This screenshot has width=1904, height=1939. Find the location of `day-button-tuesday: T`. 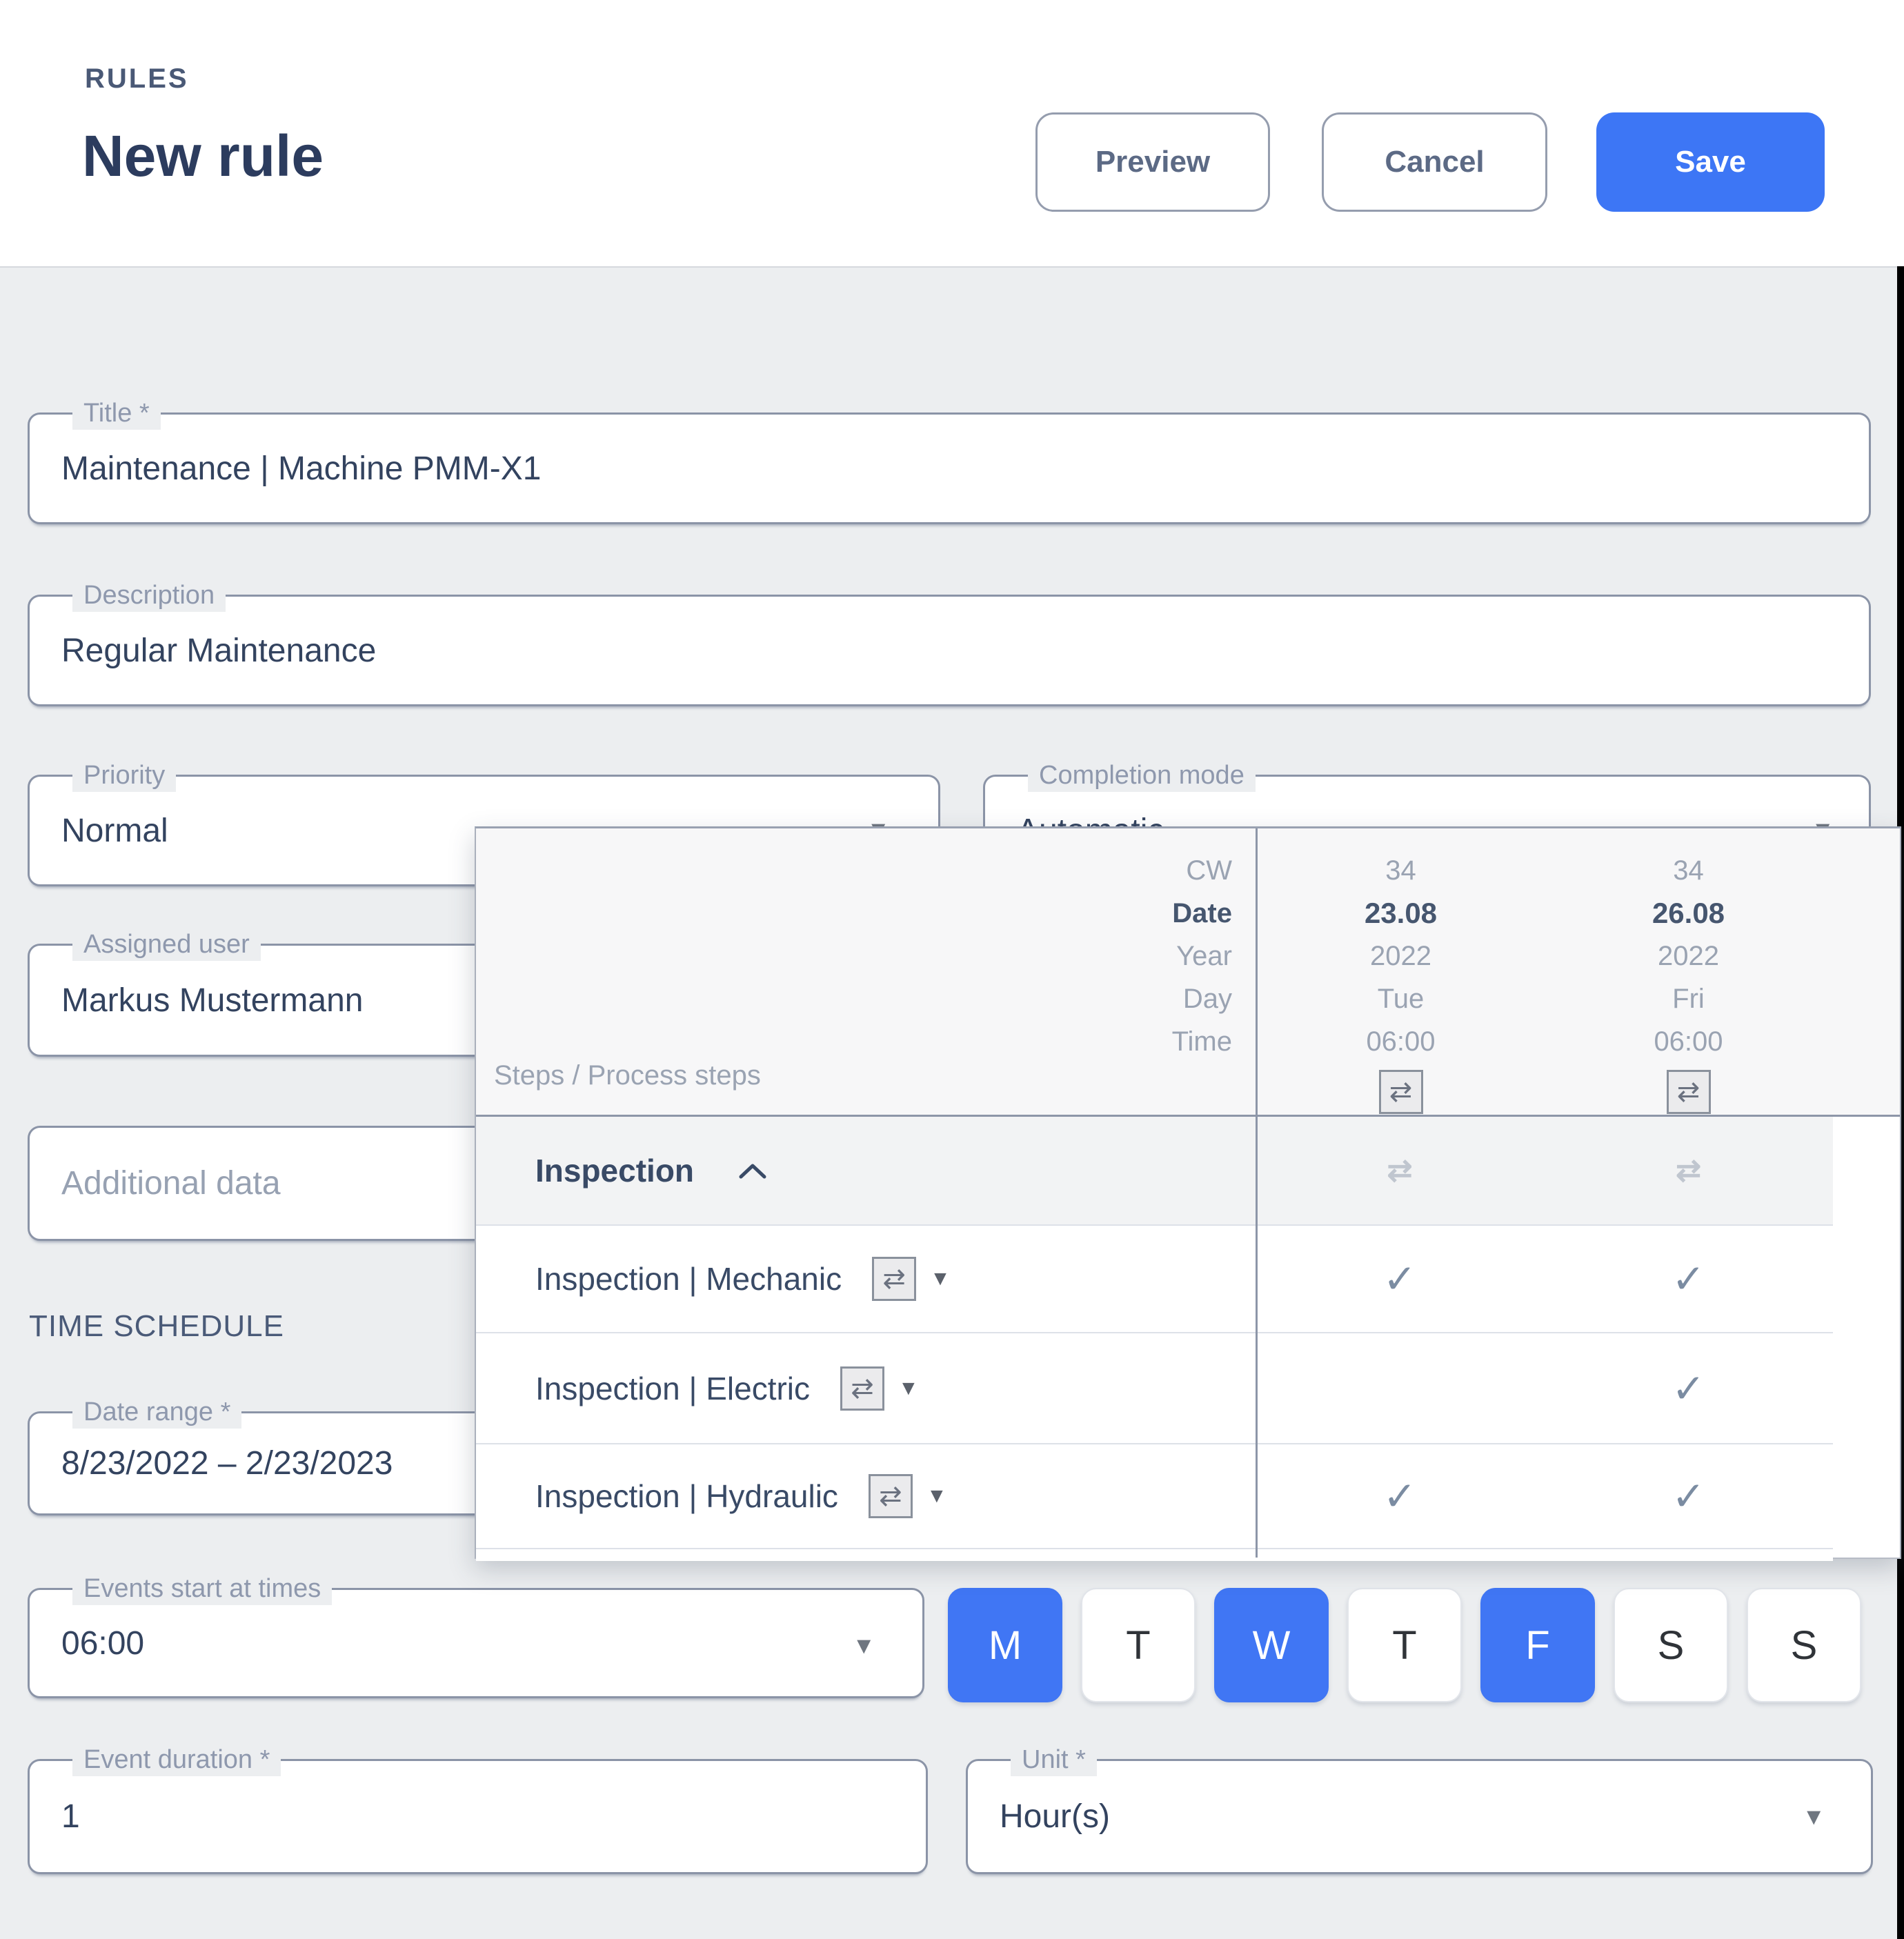

day-button-tuesday: T is located at coordinates (1138, 1645).